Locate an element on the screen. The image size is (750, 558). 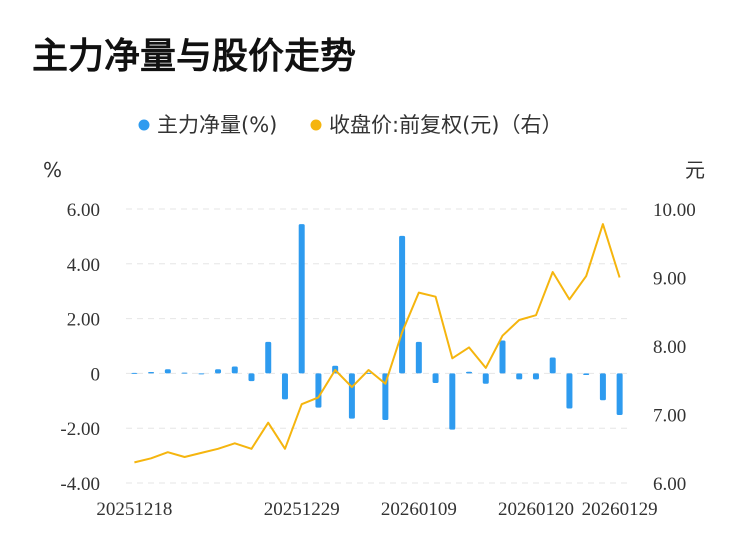
x-tick-label: 20251218 is located at coordinates (134, 509).